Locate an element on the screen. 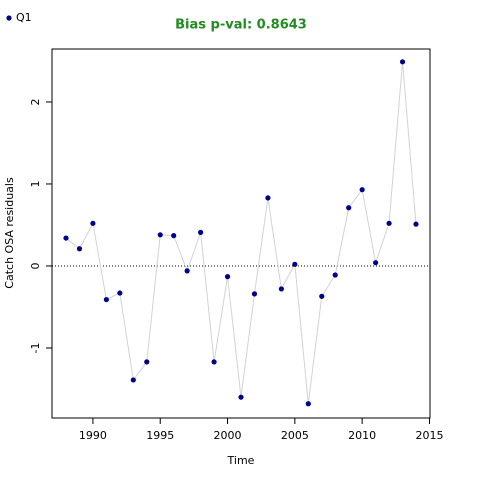 This screenshot has height=480, width=480. y-tick-label: 2 is located at coordinates (35, 101).